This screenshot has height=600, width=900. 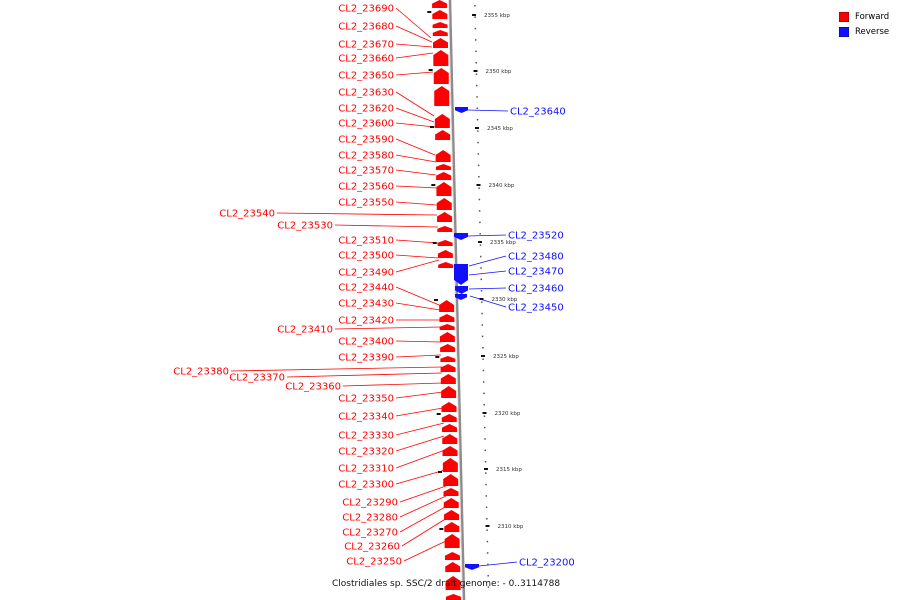 I want to click on forward-gene-label: CL2_23300, so click(x=366, y=485).